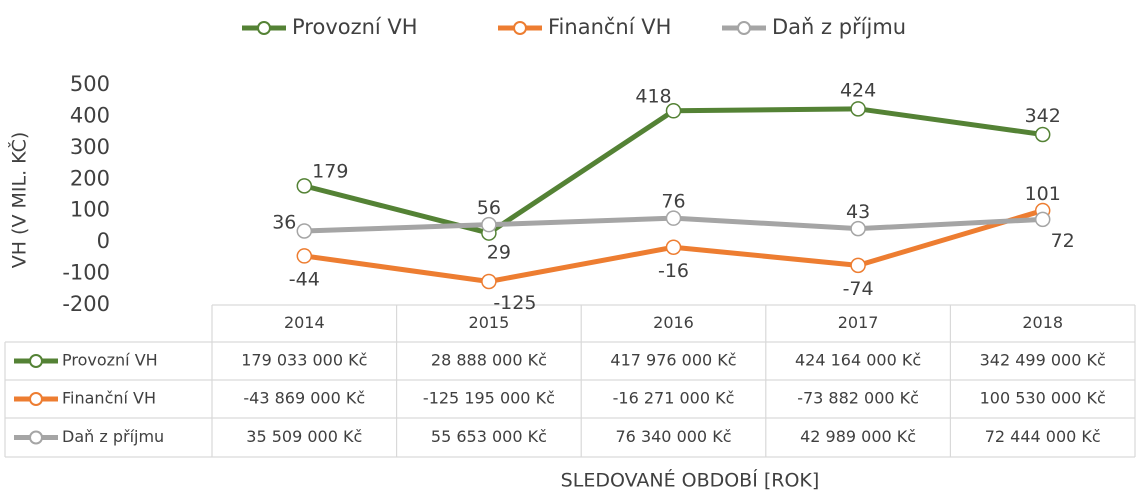  What do you see at coordinates (839, 27) in the screenshot?
I see `legend-label: Daň z příjmu` at bounding box center [839, 27].